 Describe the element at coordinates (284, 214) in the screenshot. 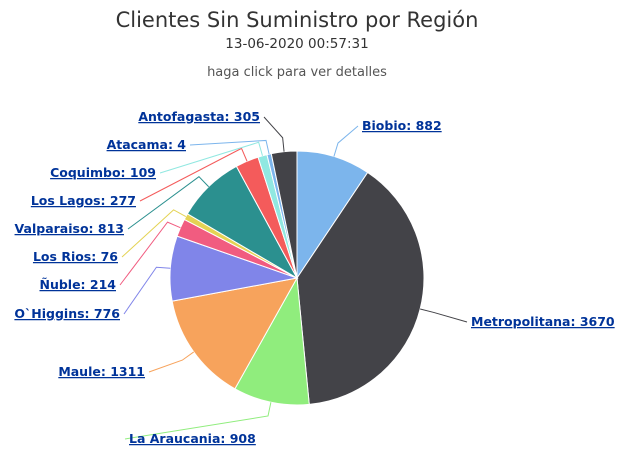

I see `pie-slice-antofagasta` at that location.